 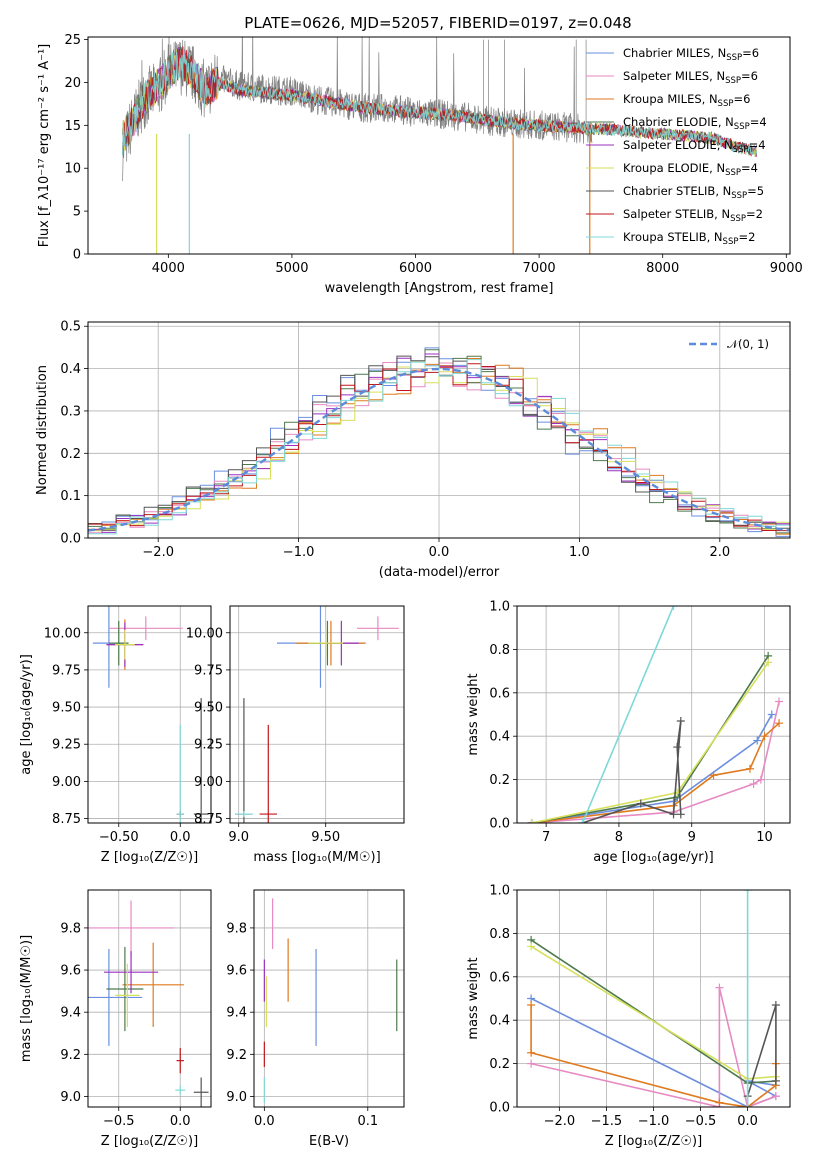 I want to click on legend-text: Chabrier STELIB, N, so click(x=677, y=191).